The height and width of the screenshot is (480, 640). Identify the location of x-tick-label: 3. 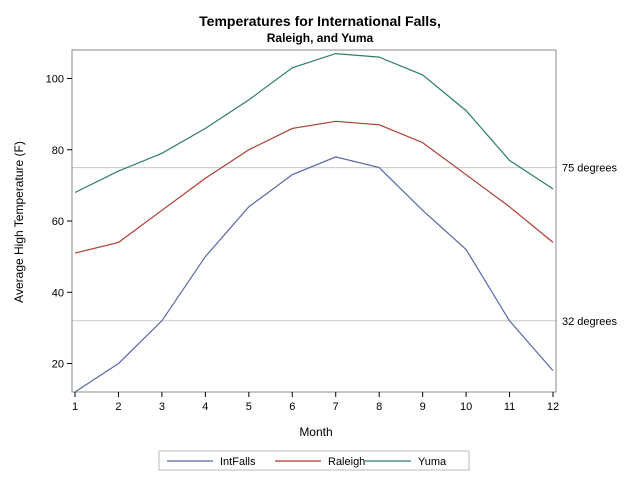
(162, 407).